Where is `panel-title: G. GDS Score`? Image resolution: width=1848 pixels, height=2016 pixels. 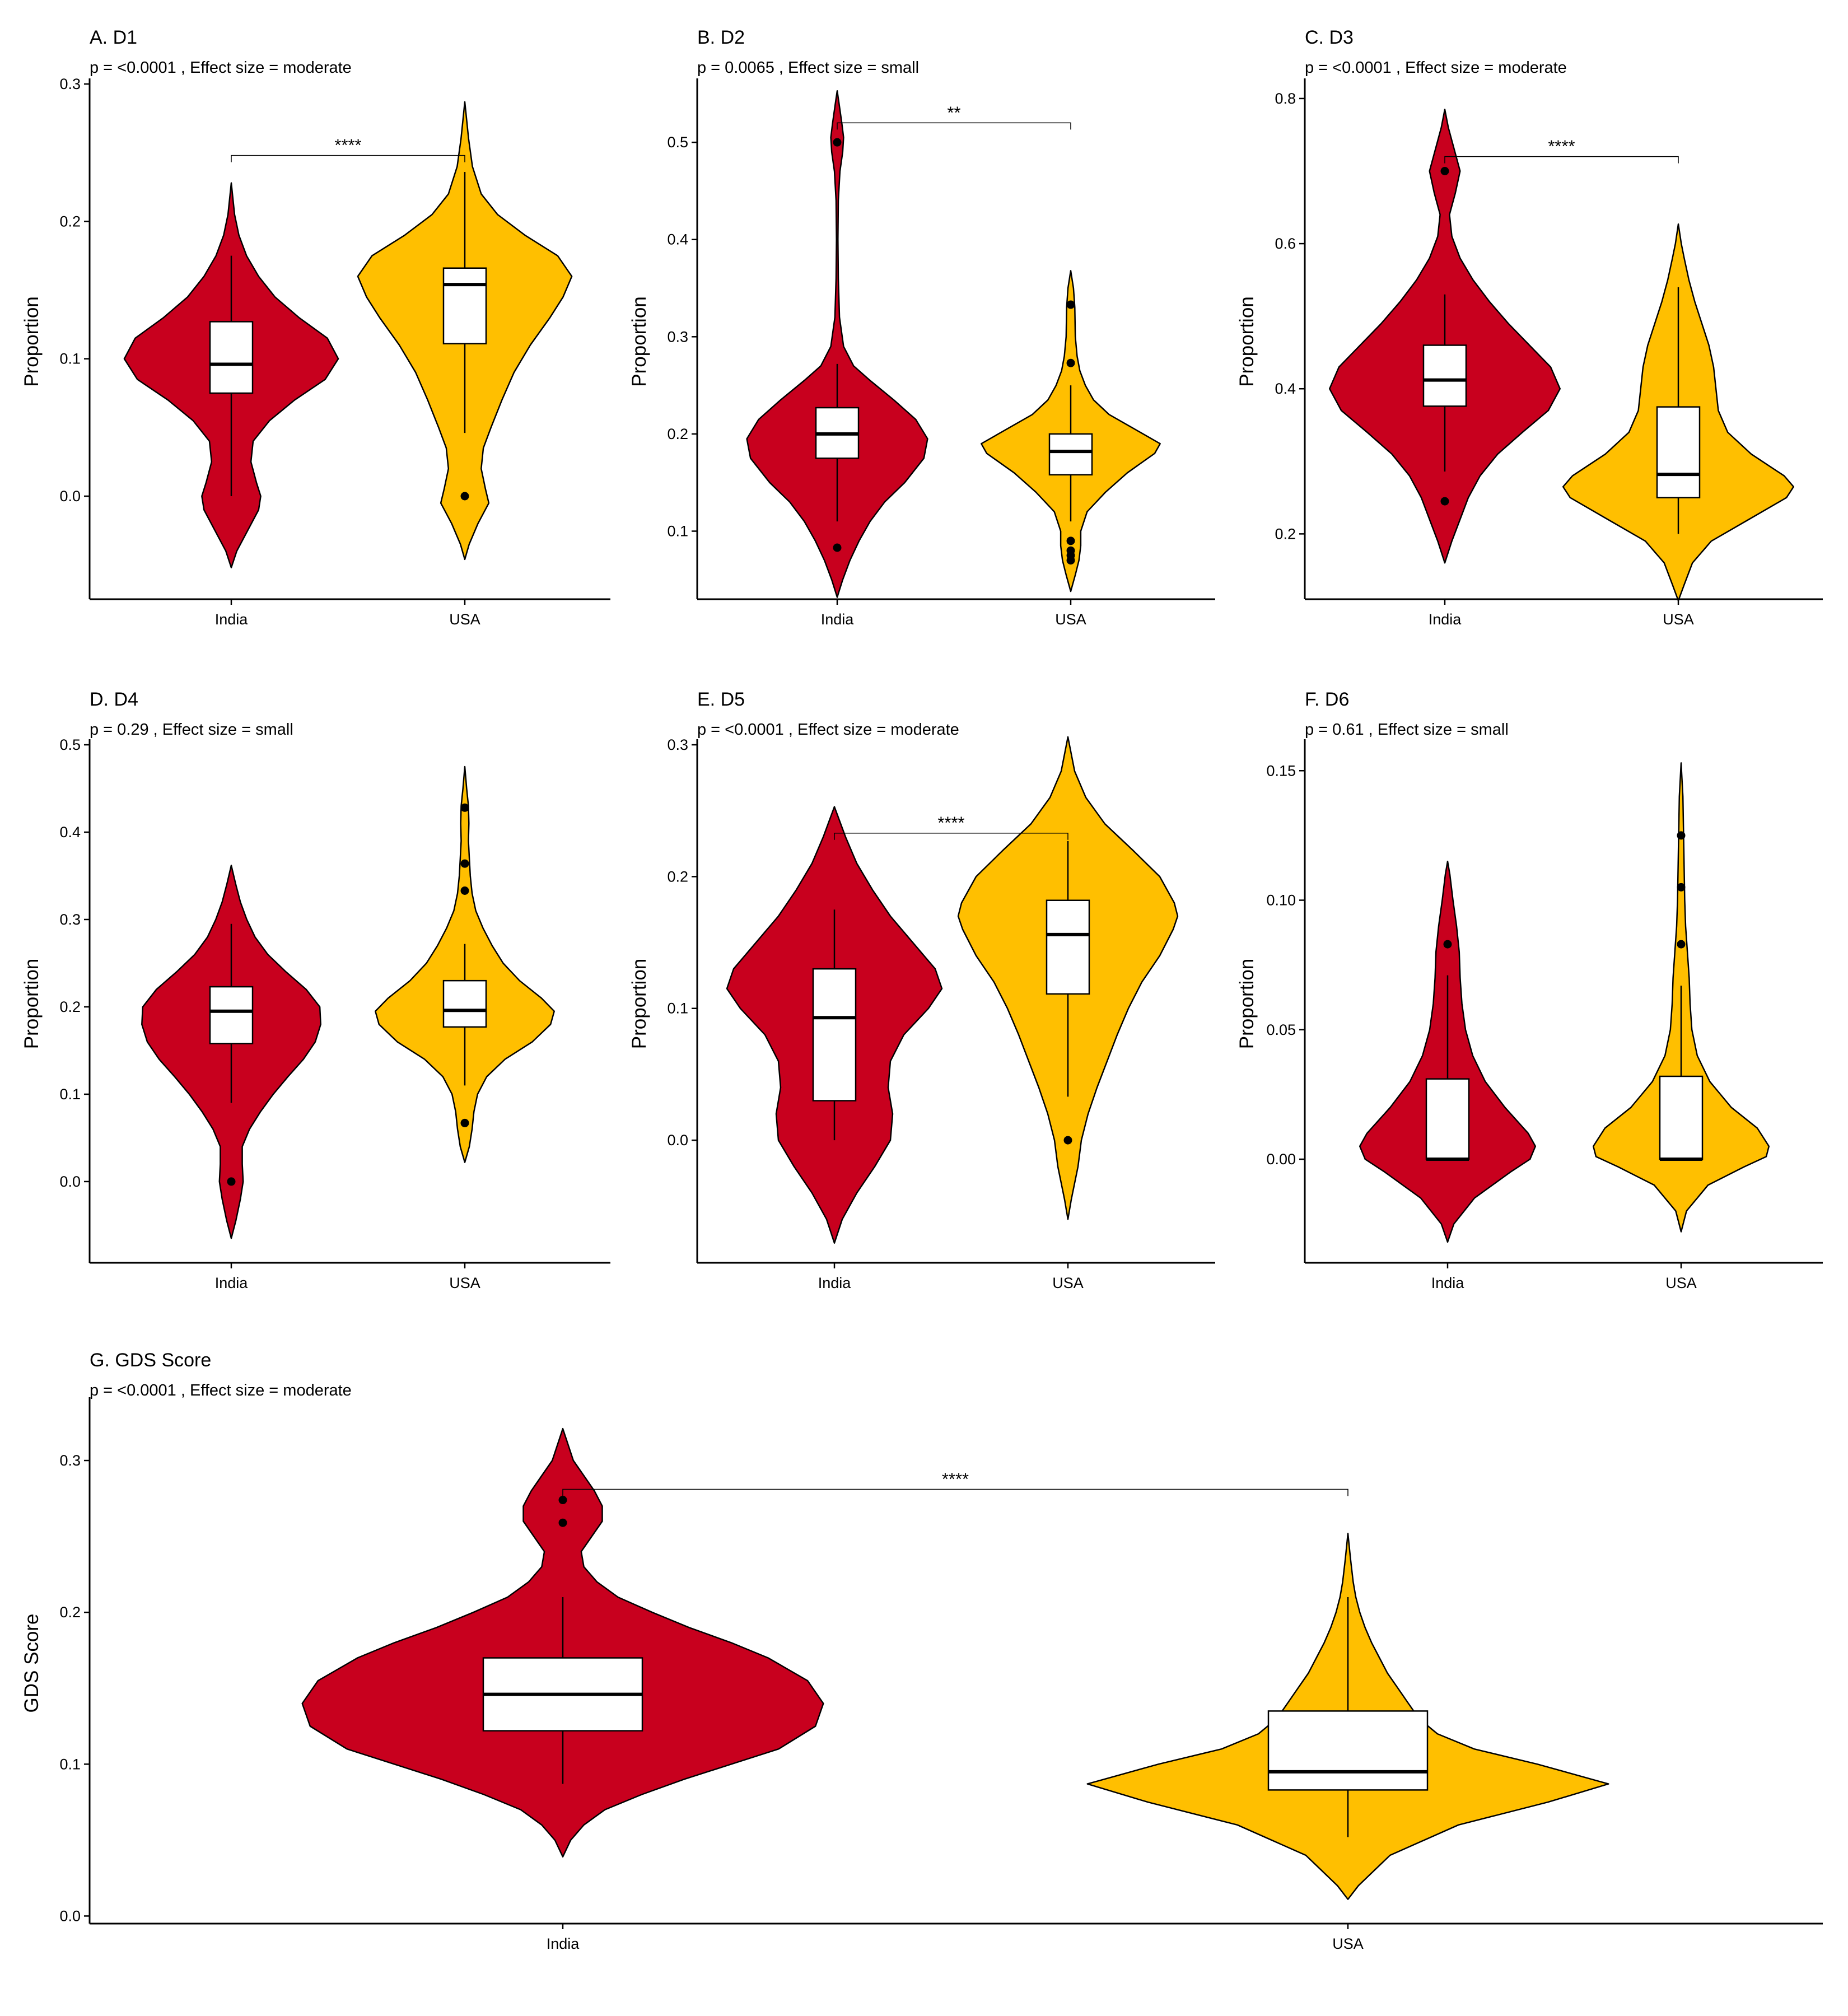
panel-title: G. GDS Score is located at coordinates (151, 1361).